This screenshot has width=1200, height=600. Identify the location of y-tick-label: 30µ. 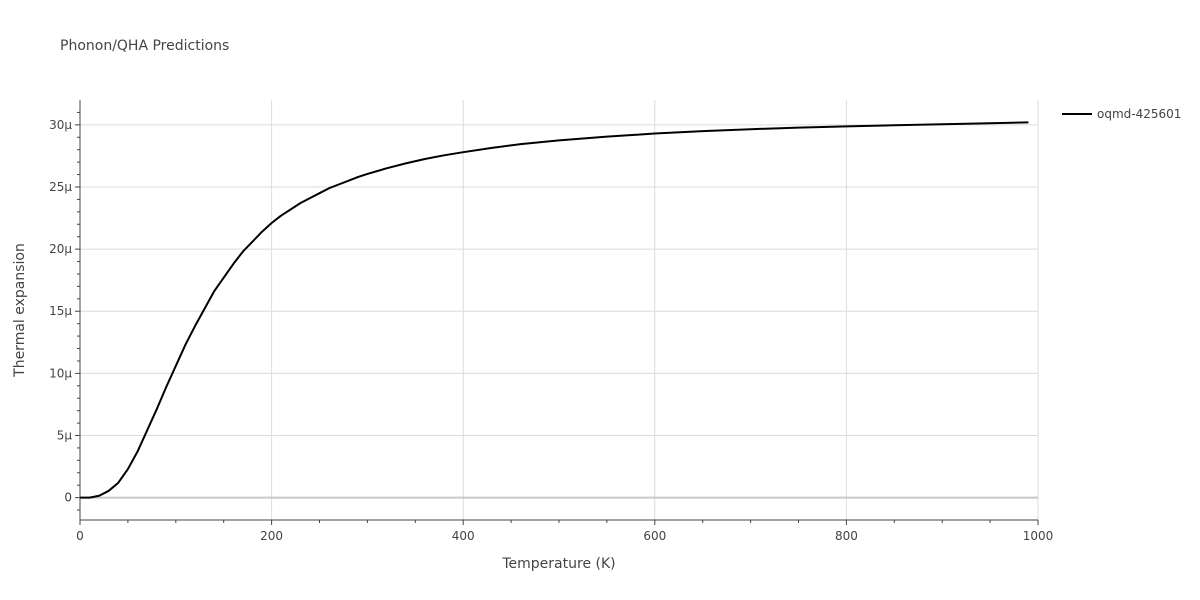
(60, 125).